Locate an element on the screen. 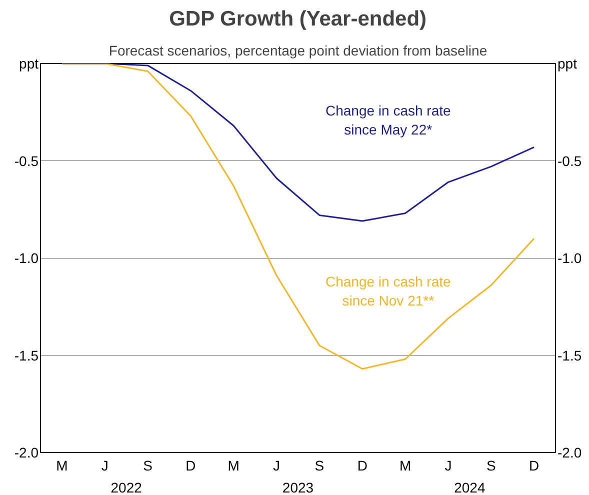  y2-tick-label: -2.0 is located at coordinates (570, 452).